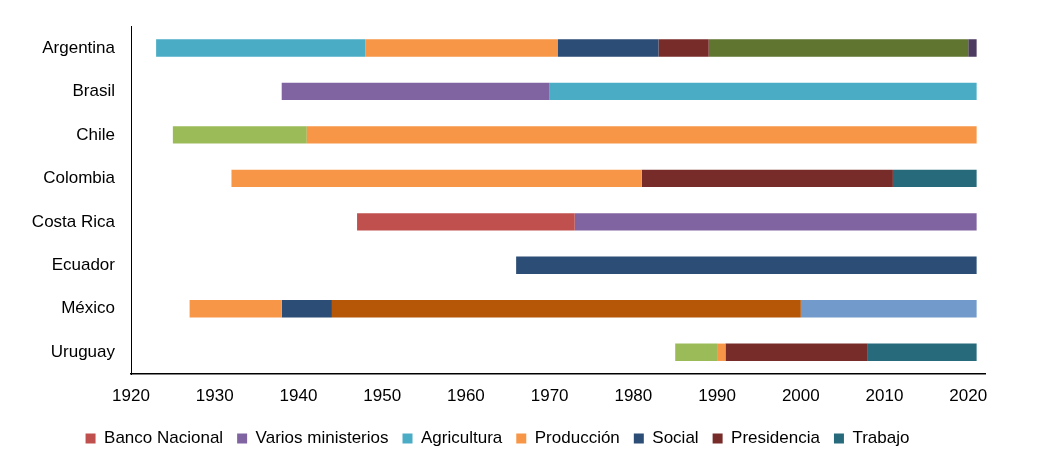  Describe the element at coordinates (633, 395) in the screenshot. I see `x-tick-label: 1980` at that location.